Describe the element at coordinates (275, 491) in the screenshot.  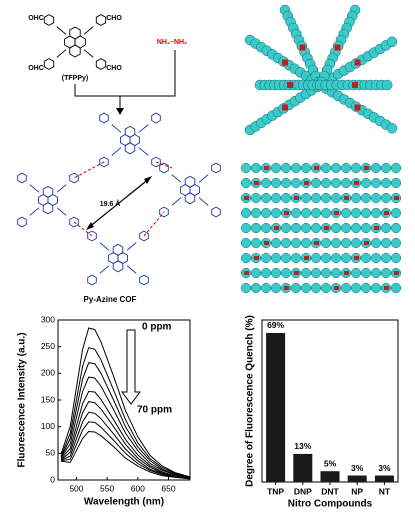
I see `x-tick-label: TNP` at that location.